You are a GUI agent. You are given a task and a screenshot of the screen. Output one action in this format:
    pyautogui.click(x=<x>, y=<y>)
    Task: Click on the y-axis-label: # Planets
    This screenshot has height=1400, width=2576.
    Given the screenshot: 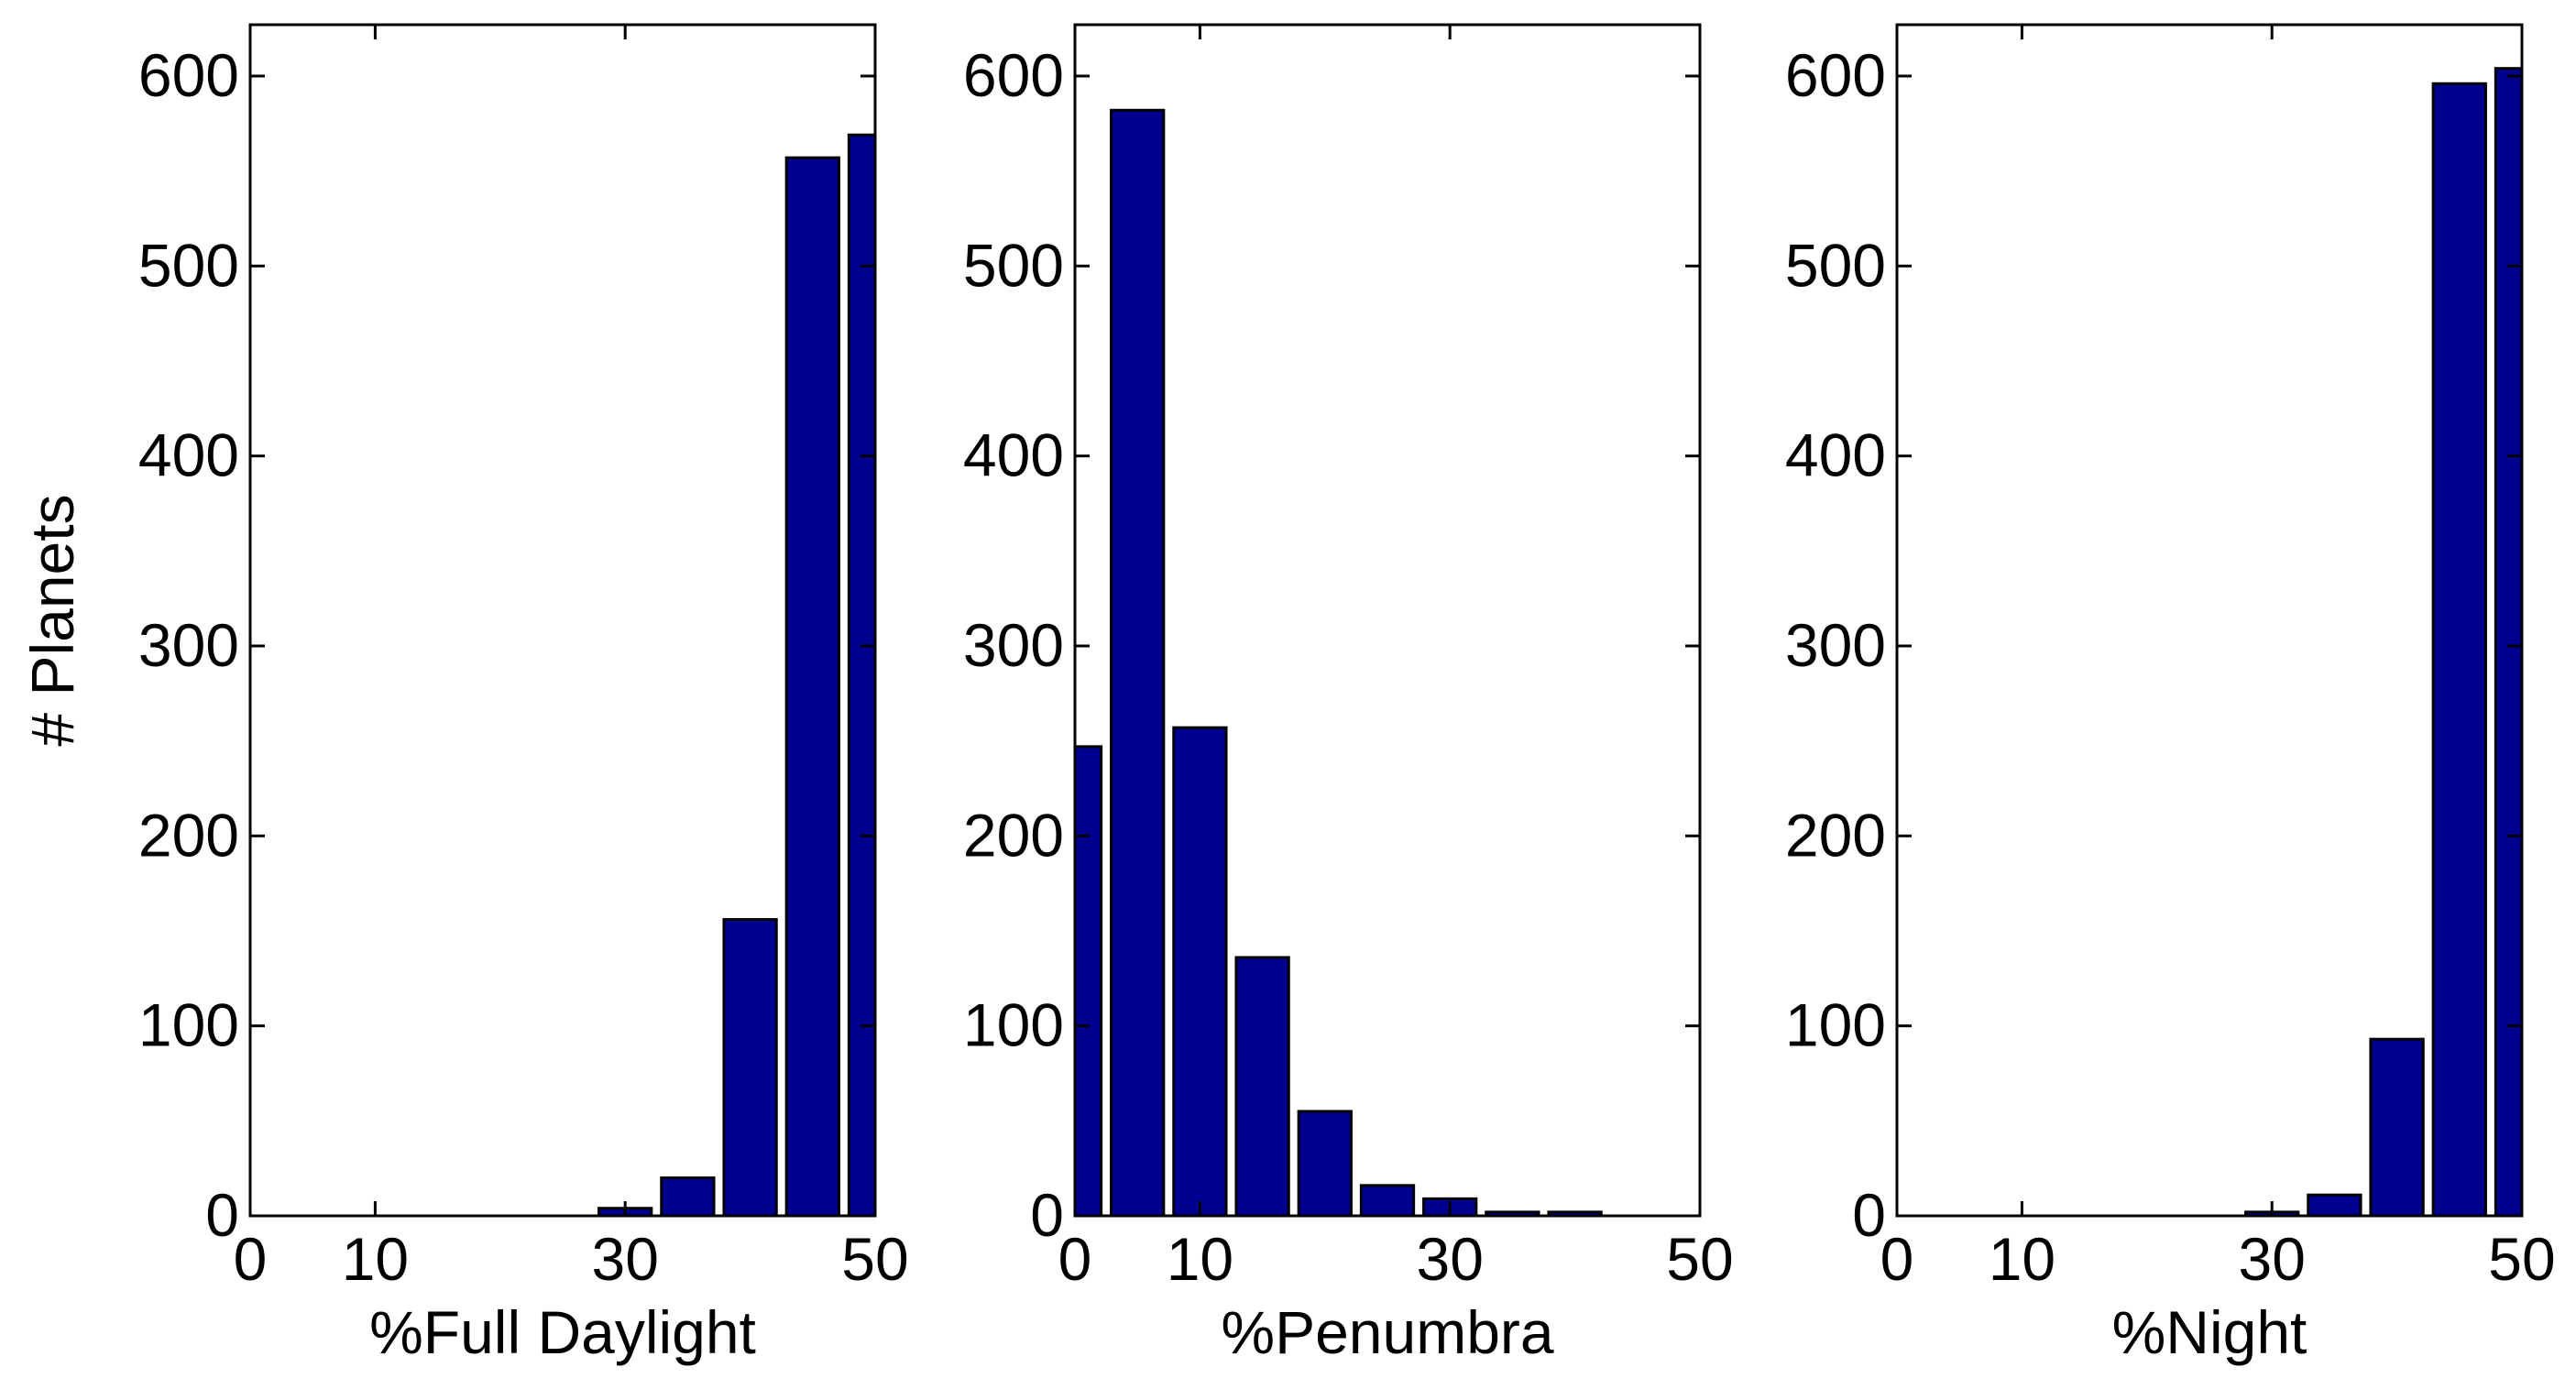 What is the action you would take?
    pyautogui.click(x=52, y=620)
    